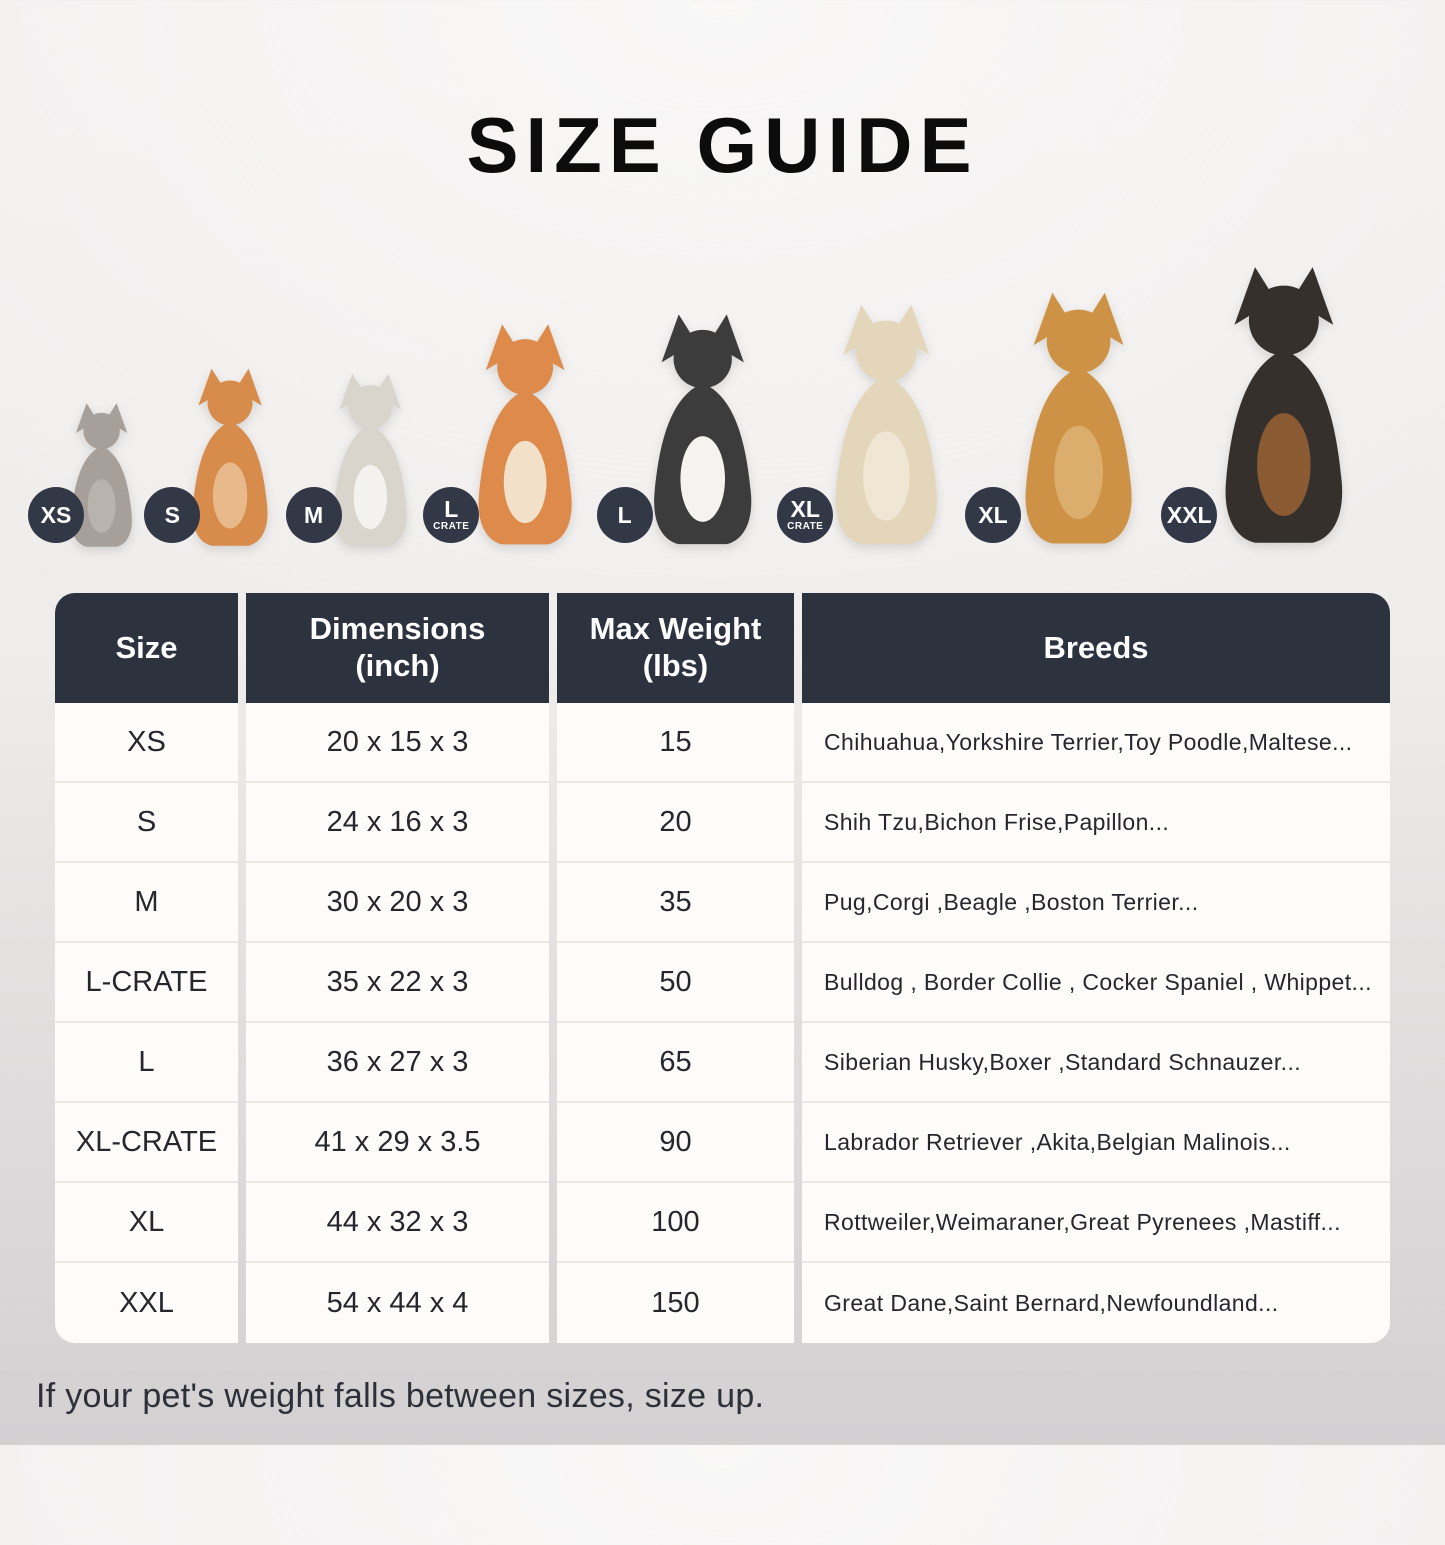 The image size is (1445, 1545). Describe the element at coordinates (397, 743) in the screenshot. I see `dimensions-cell: 20 x 15 x 3` at that location.